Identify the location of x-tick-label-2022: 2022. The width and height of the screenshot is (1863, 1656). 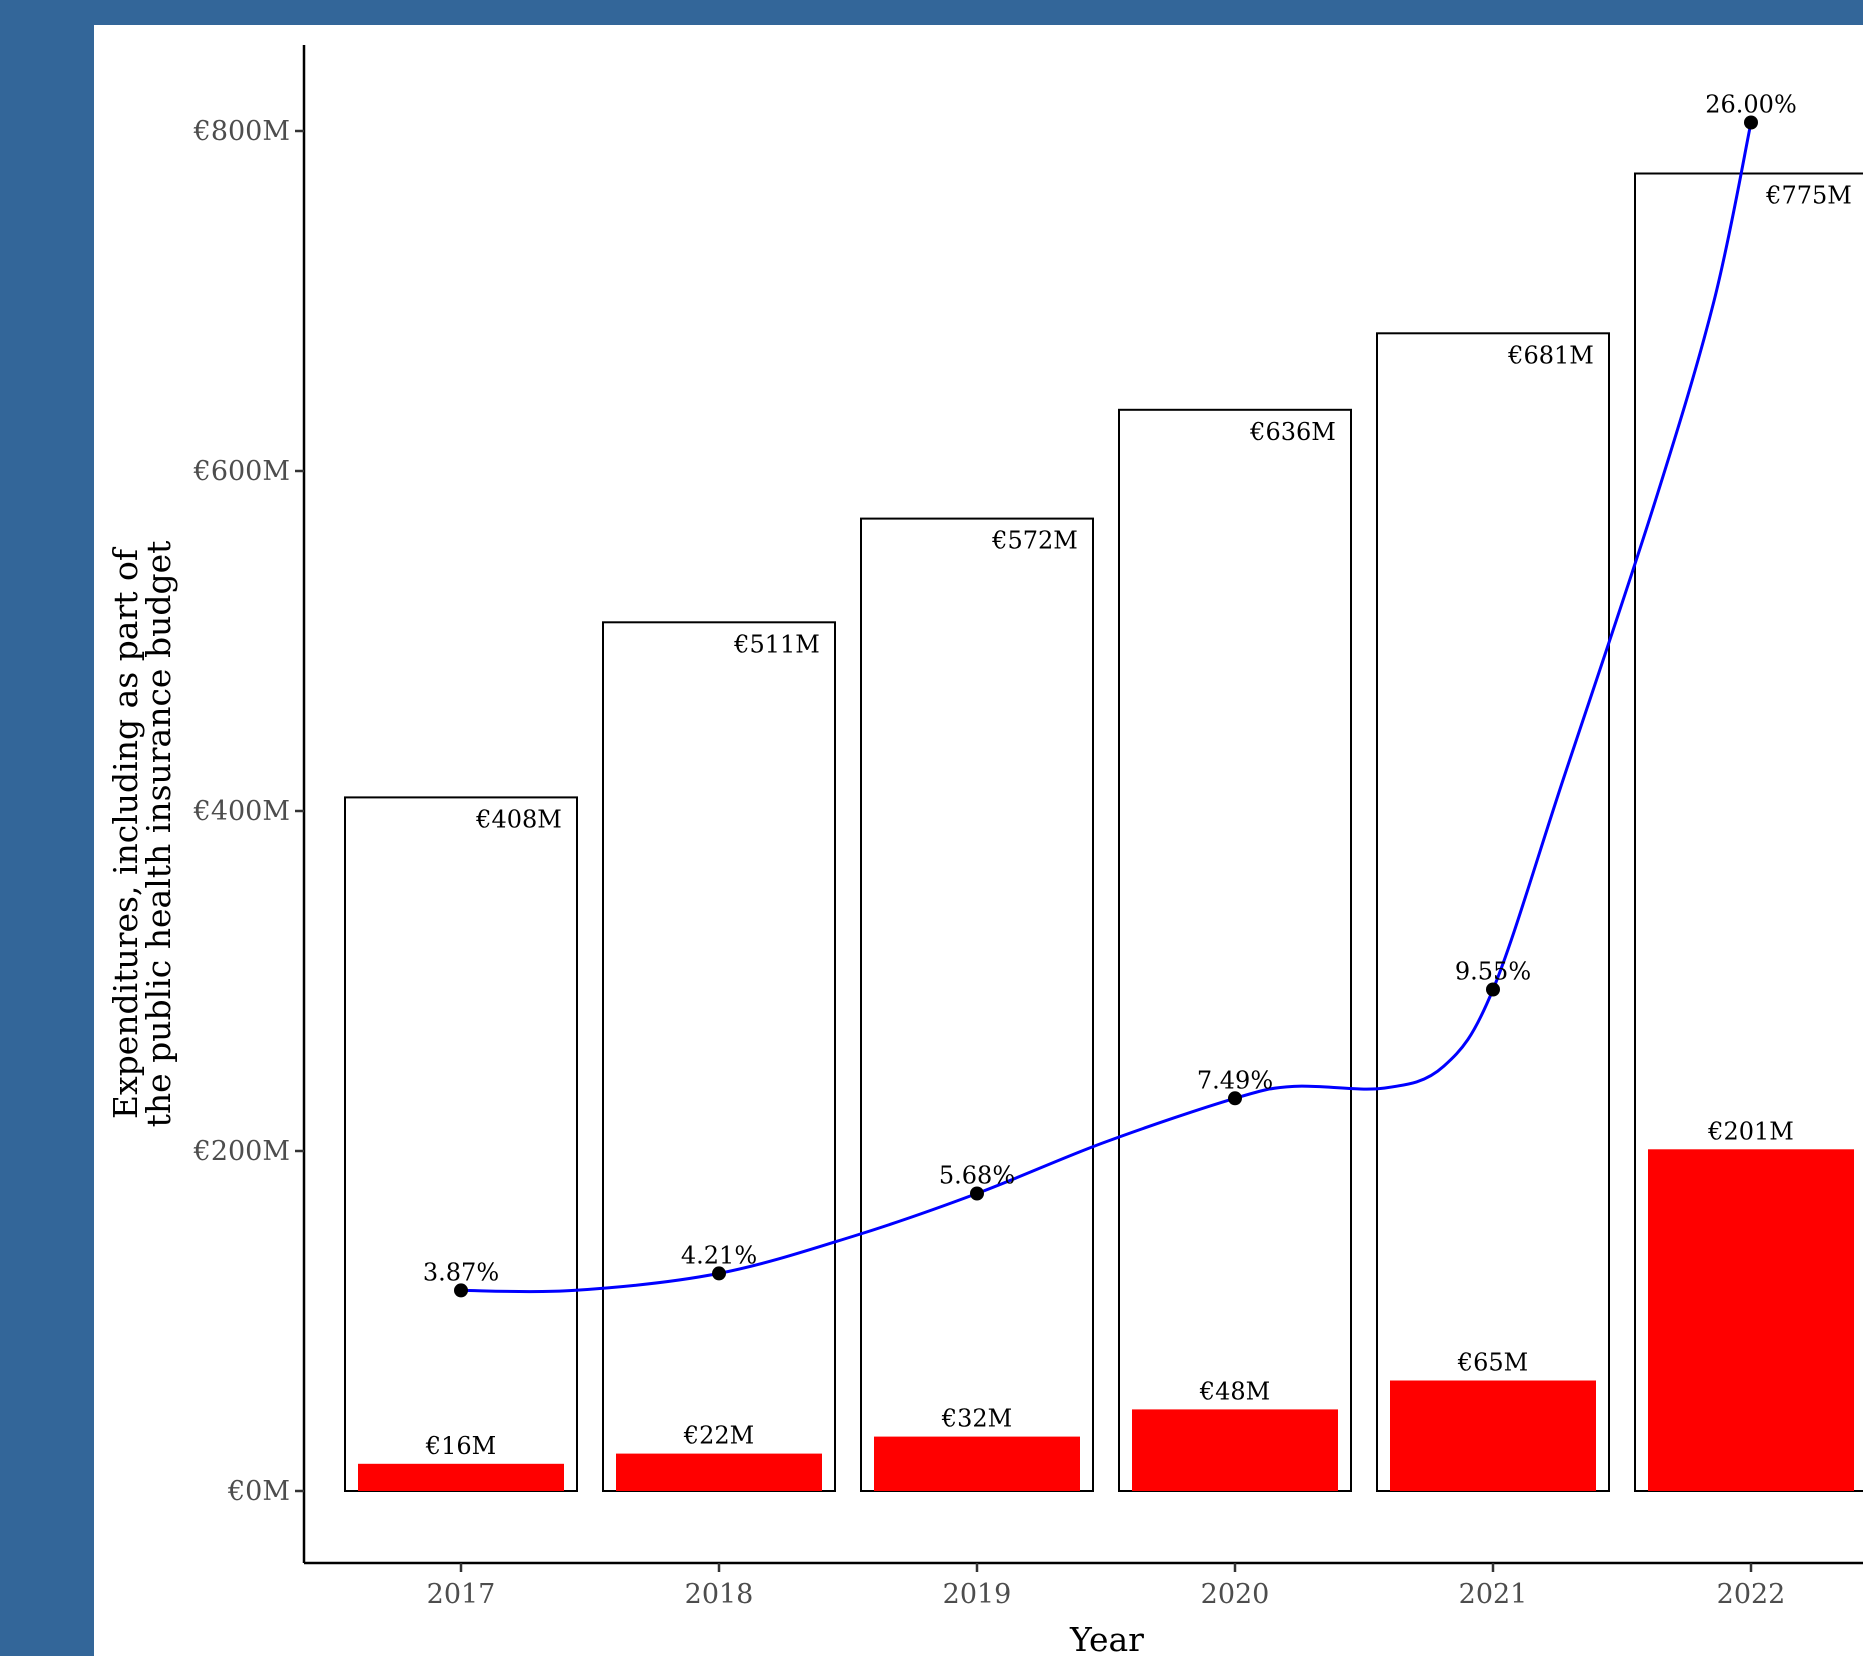
(1751, 1594).